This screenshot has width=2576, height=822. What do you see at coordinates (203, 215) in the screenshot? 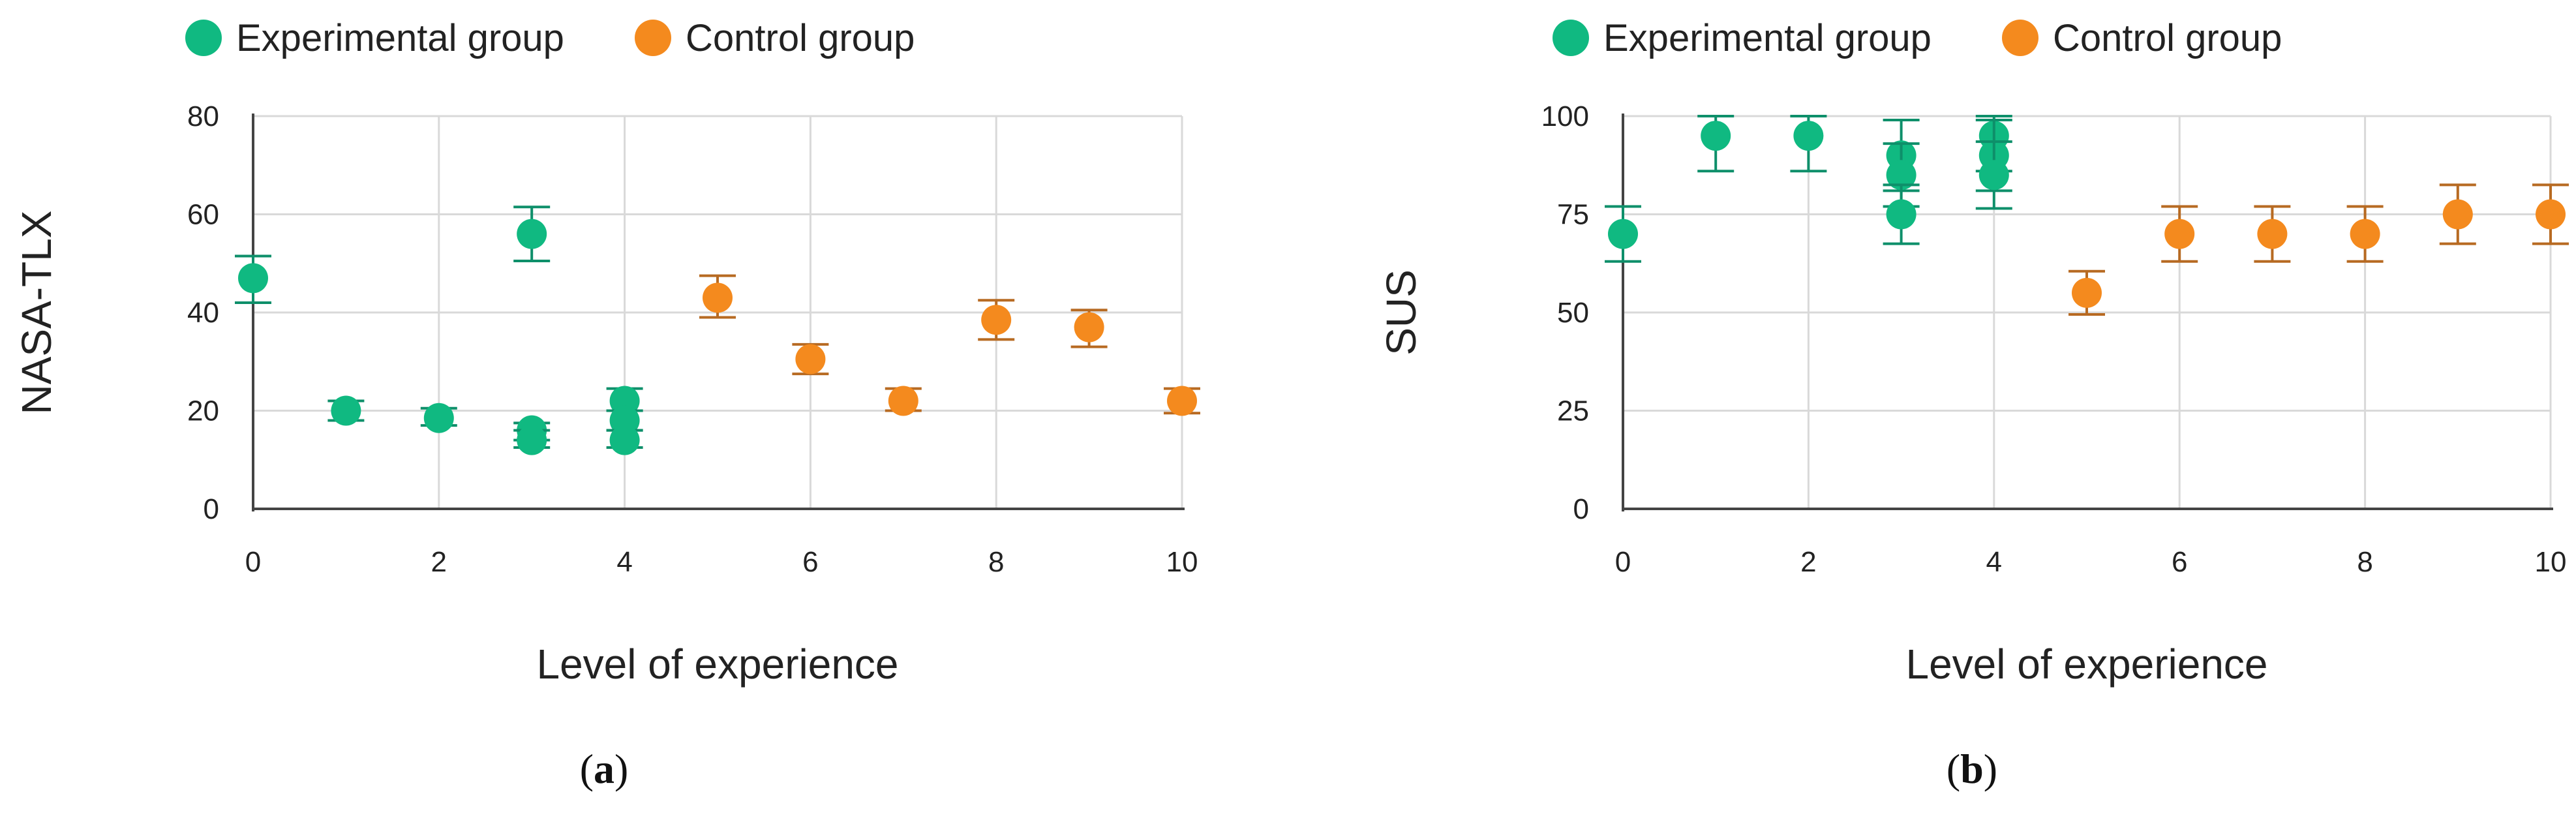
I see `y-tick-label: 60` at bounding box center [203, 215].